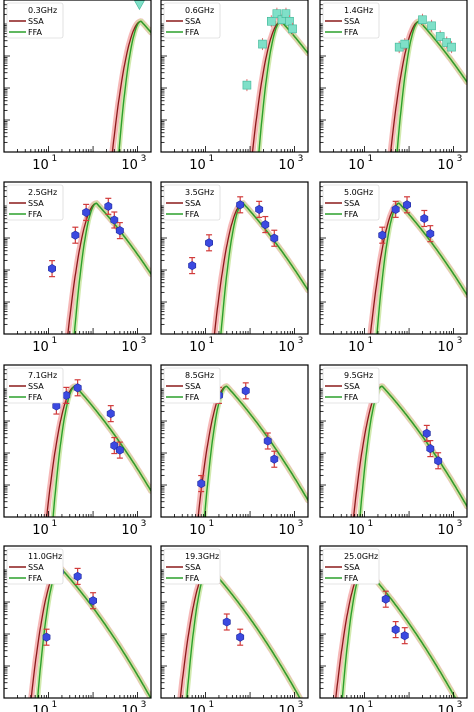 Image resolution: width=474 pixels, height=712 pixels. What do you see at coordinates (42, 10) in the screenshot?
I see `legend-frequency-label: 0.3GHz` at bounding box center [42, 10].